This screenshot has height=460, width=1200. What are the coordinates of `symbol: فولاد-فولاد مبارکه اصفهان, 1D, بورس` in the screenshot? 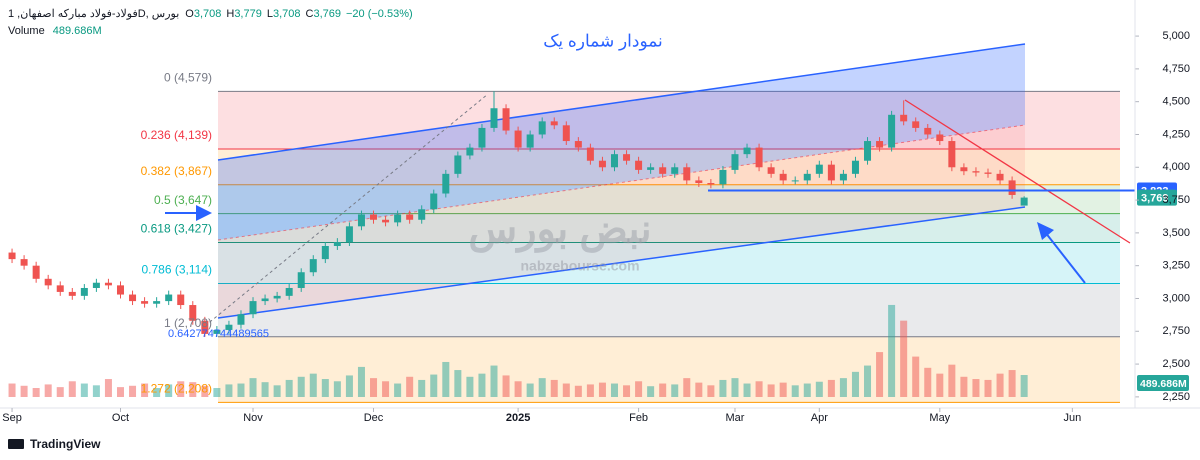 It's located at (93, 14).